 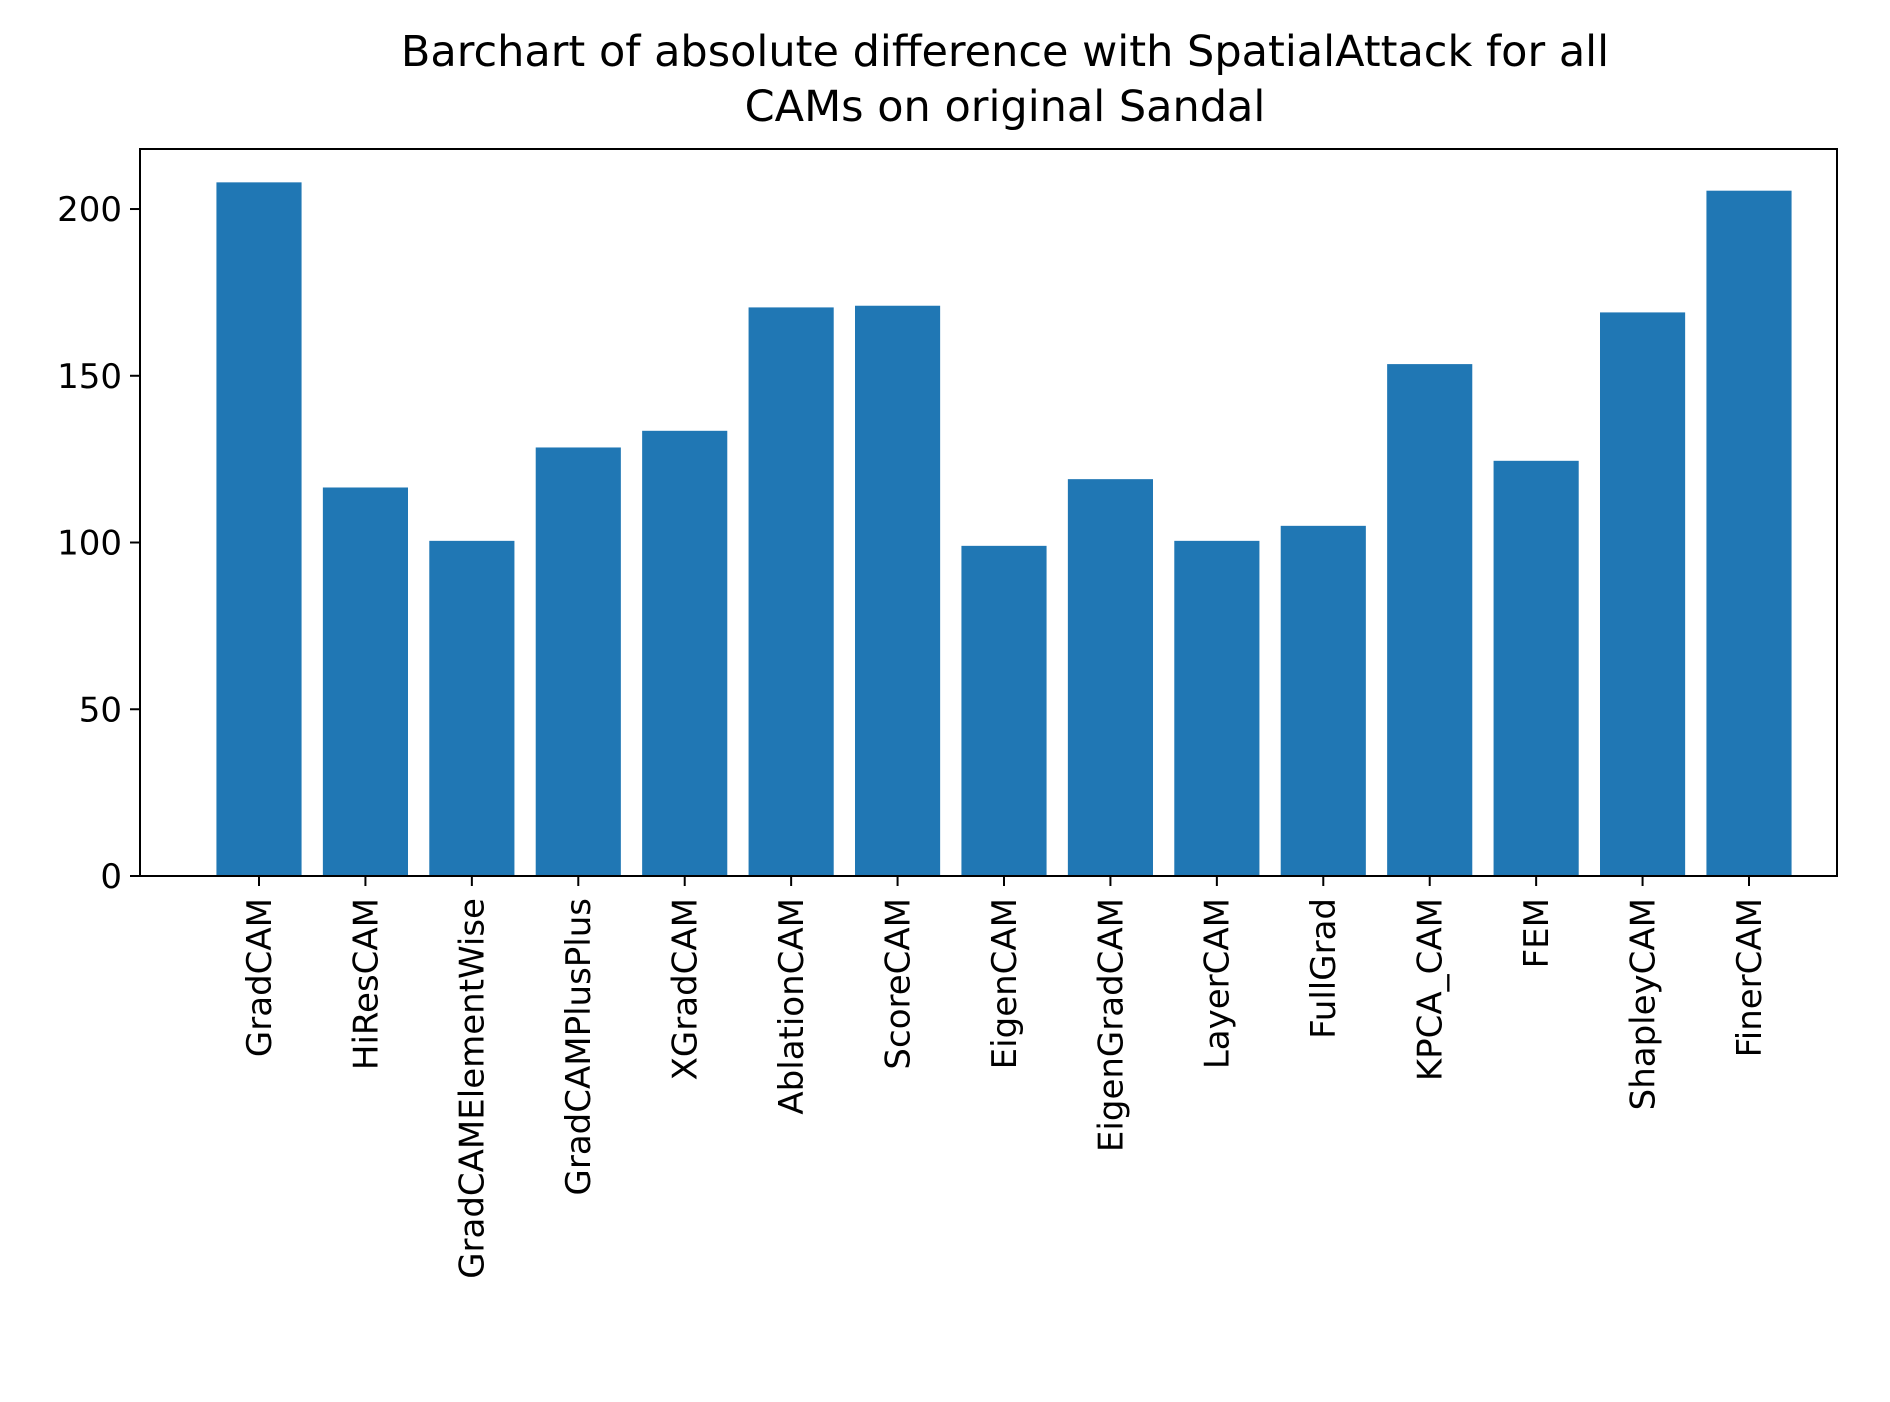 I want to click on x-tick-label: HiResCAM, so click(x=366, y=984).